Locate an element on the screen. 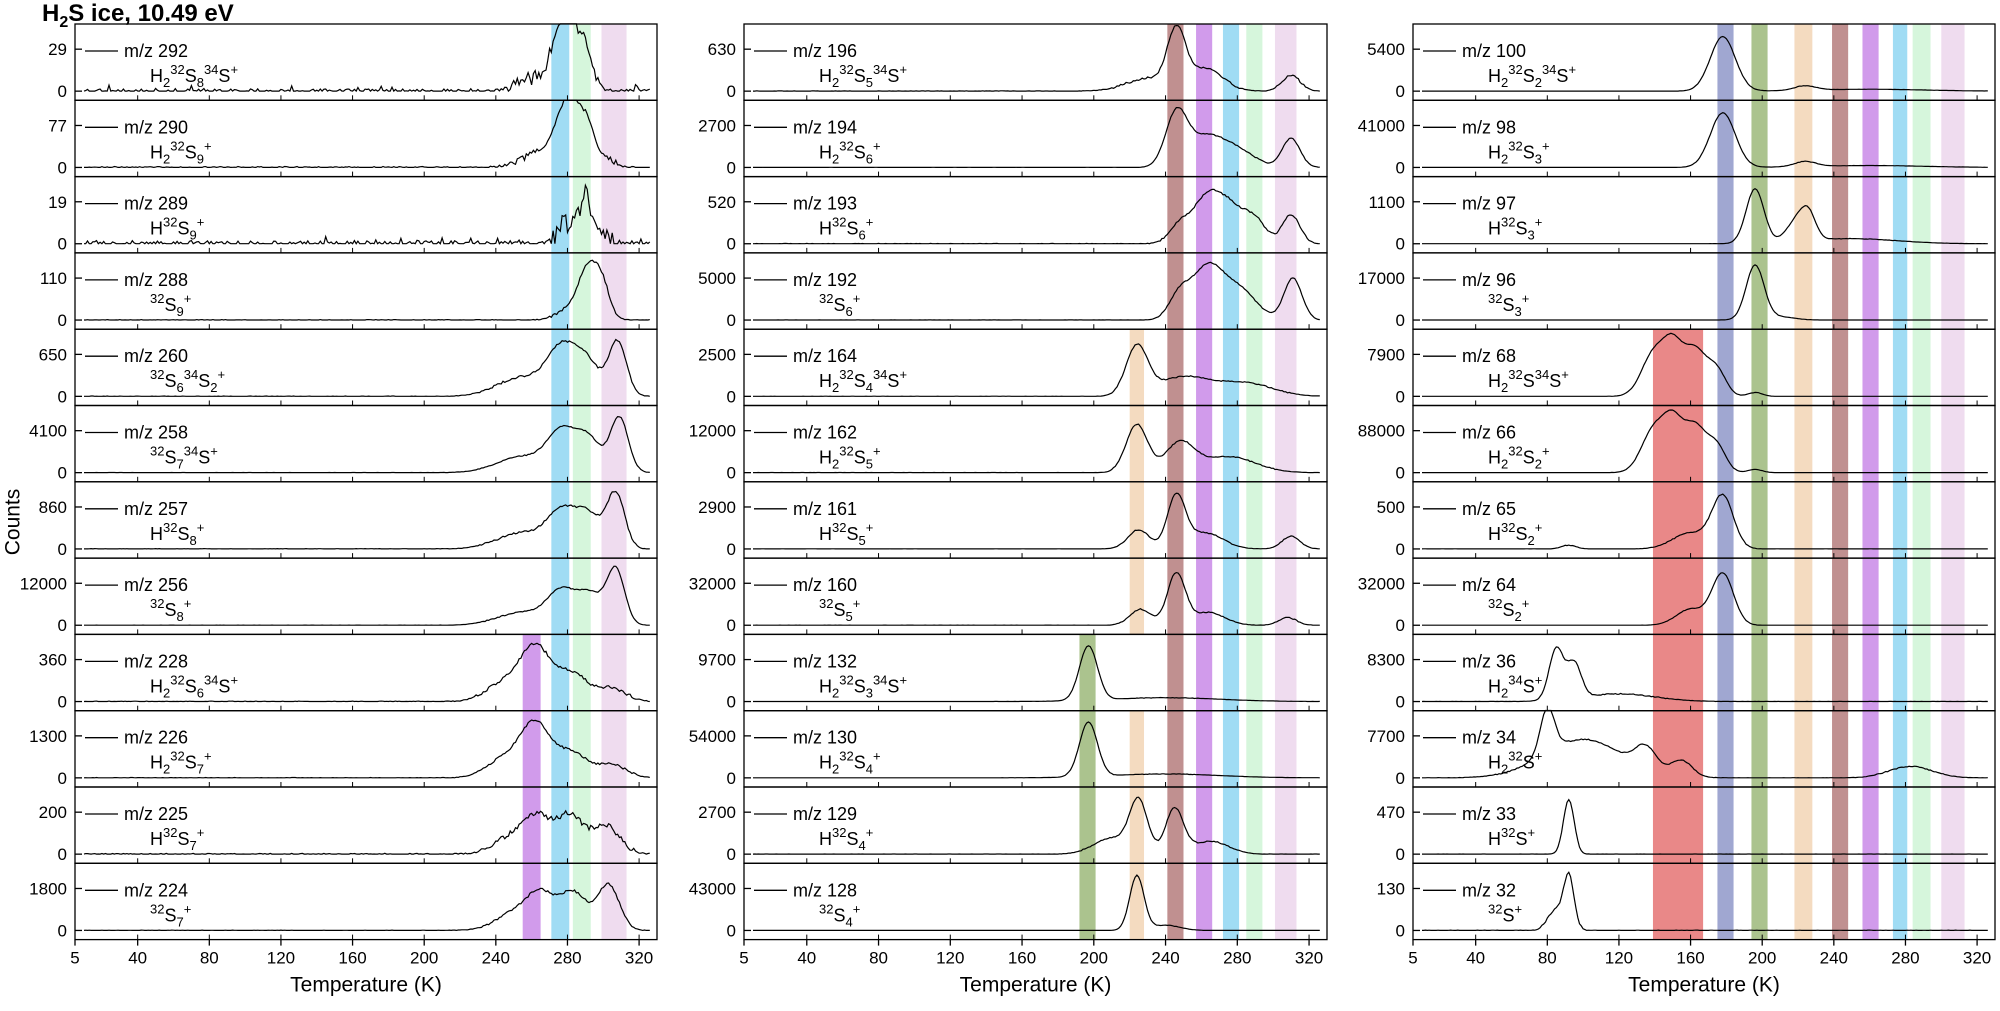 The height and width of the screenshot is (1011, 2000). mz-label: m/z 226 is located at coordinates (156, 738).